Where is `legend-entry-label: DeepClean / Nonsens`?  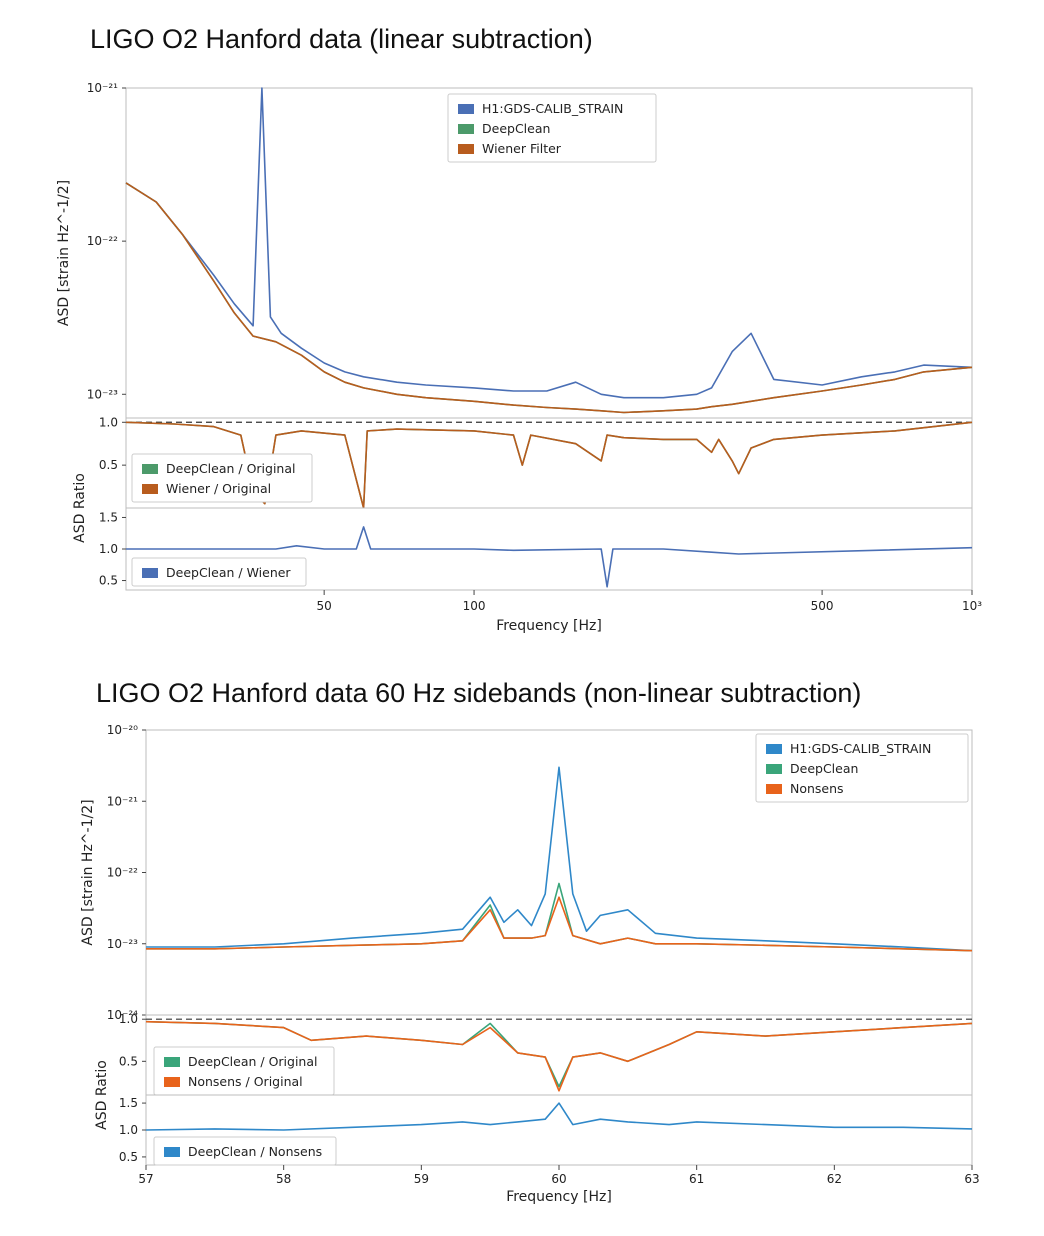 legend-entry-label: DeepClean / Nonsens is located at coordinates (255, 1151).